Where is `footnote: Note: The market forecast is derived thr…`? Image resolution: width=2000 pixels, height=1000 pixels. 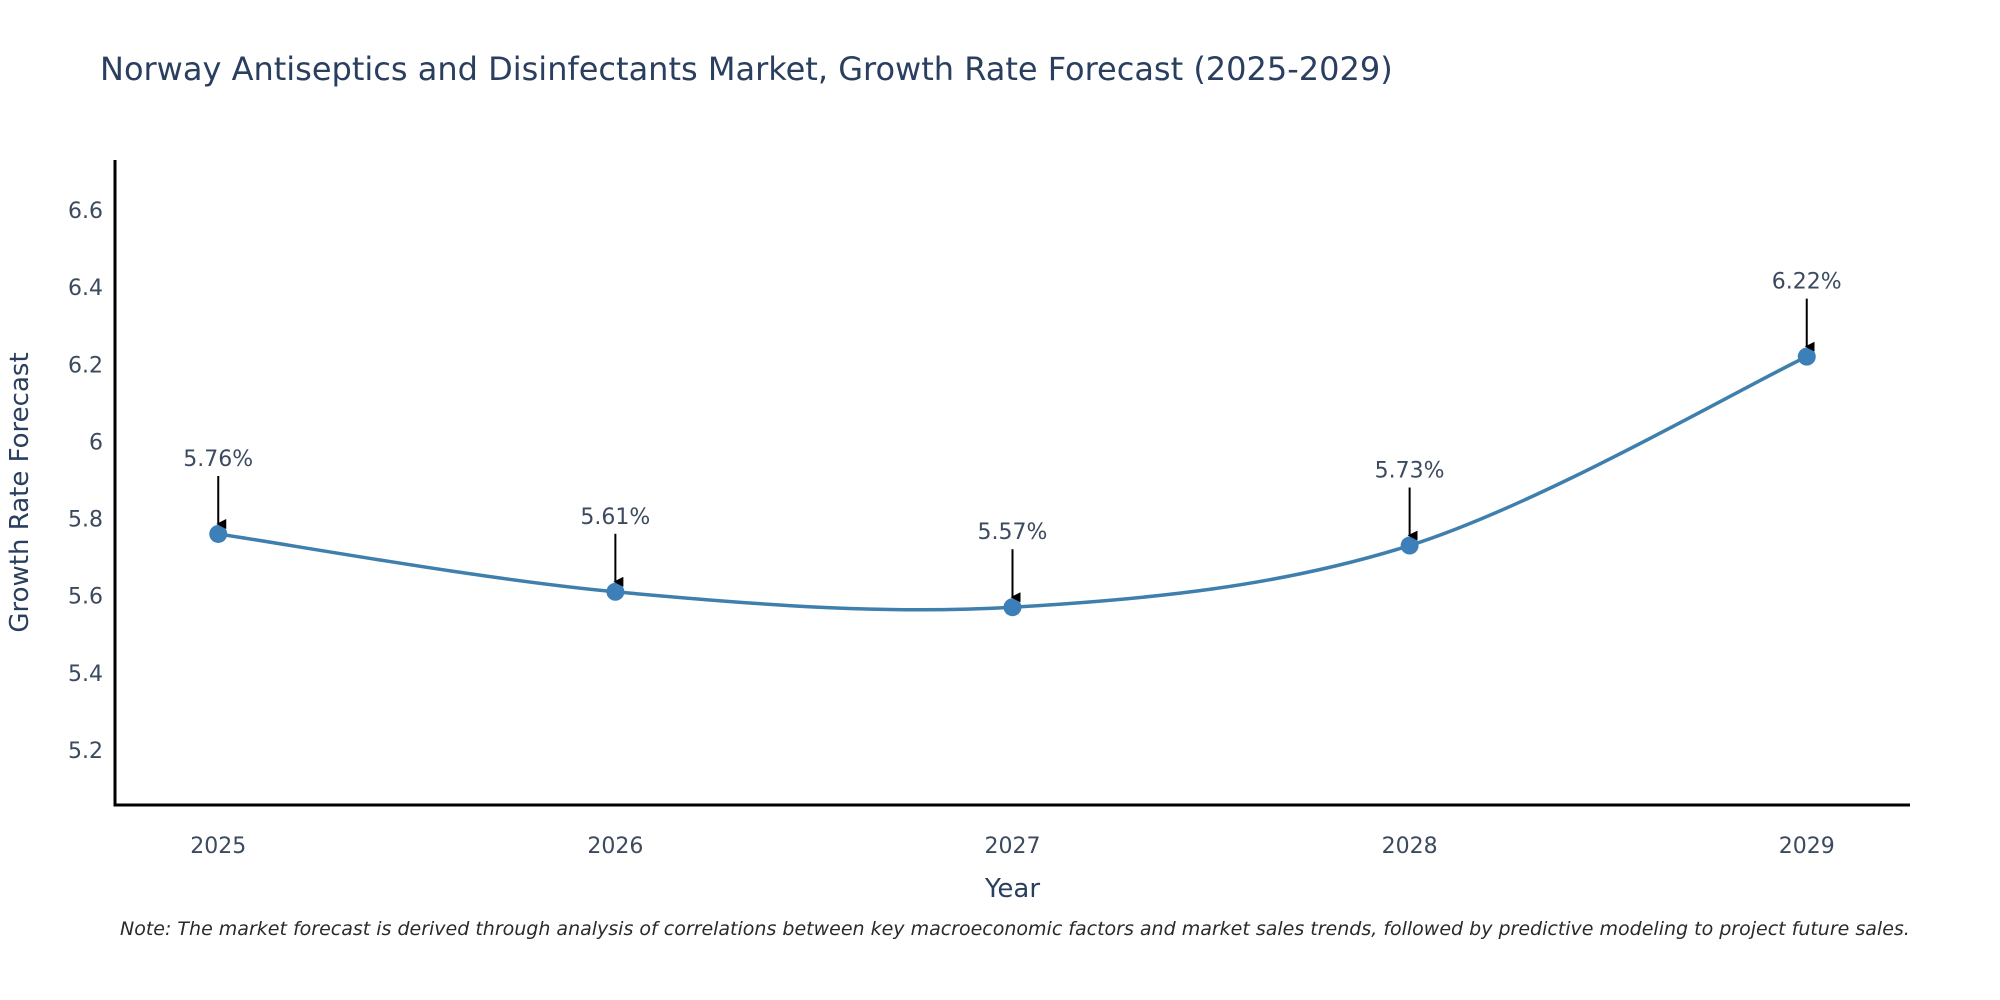
footnote: Note: The market forecast is derived thr… is located at coordinates (1015, 929).